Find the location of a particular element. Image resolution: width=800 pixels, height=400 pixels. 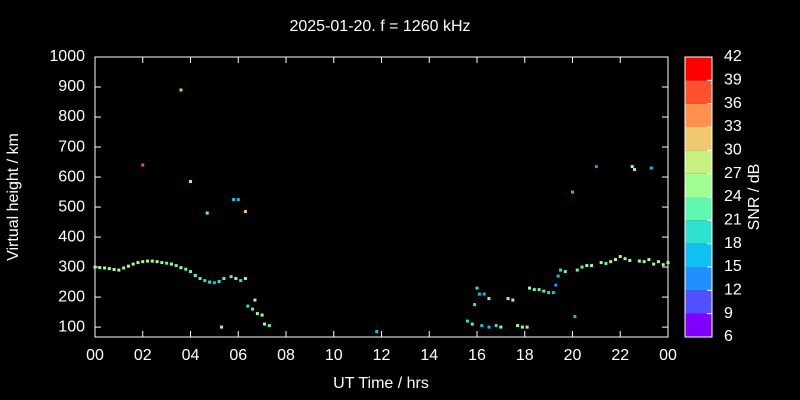

y-axis-label: Virtual height / km is located at coordinates (13, 197).